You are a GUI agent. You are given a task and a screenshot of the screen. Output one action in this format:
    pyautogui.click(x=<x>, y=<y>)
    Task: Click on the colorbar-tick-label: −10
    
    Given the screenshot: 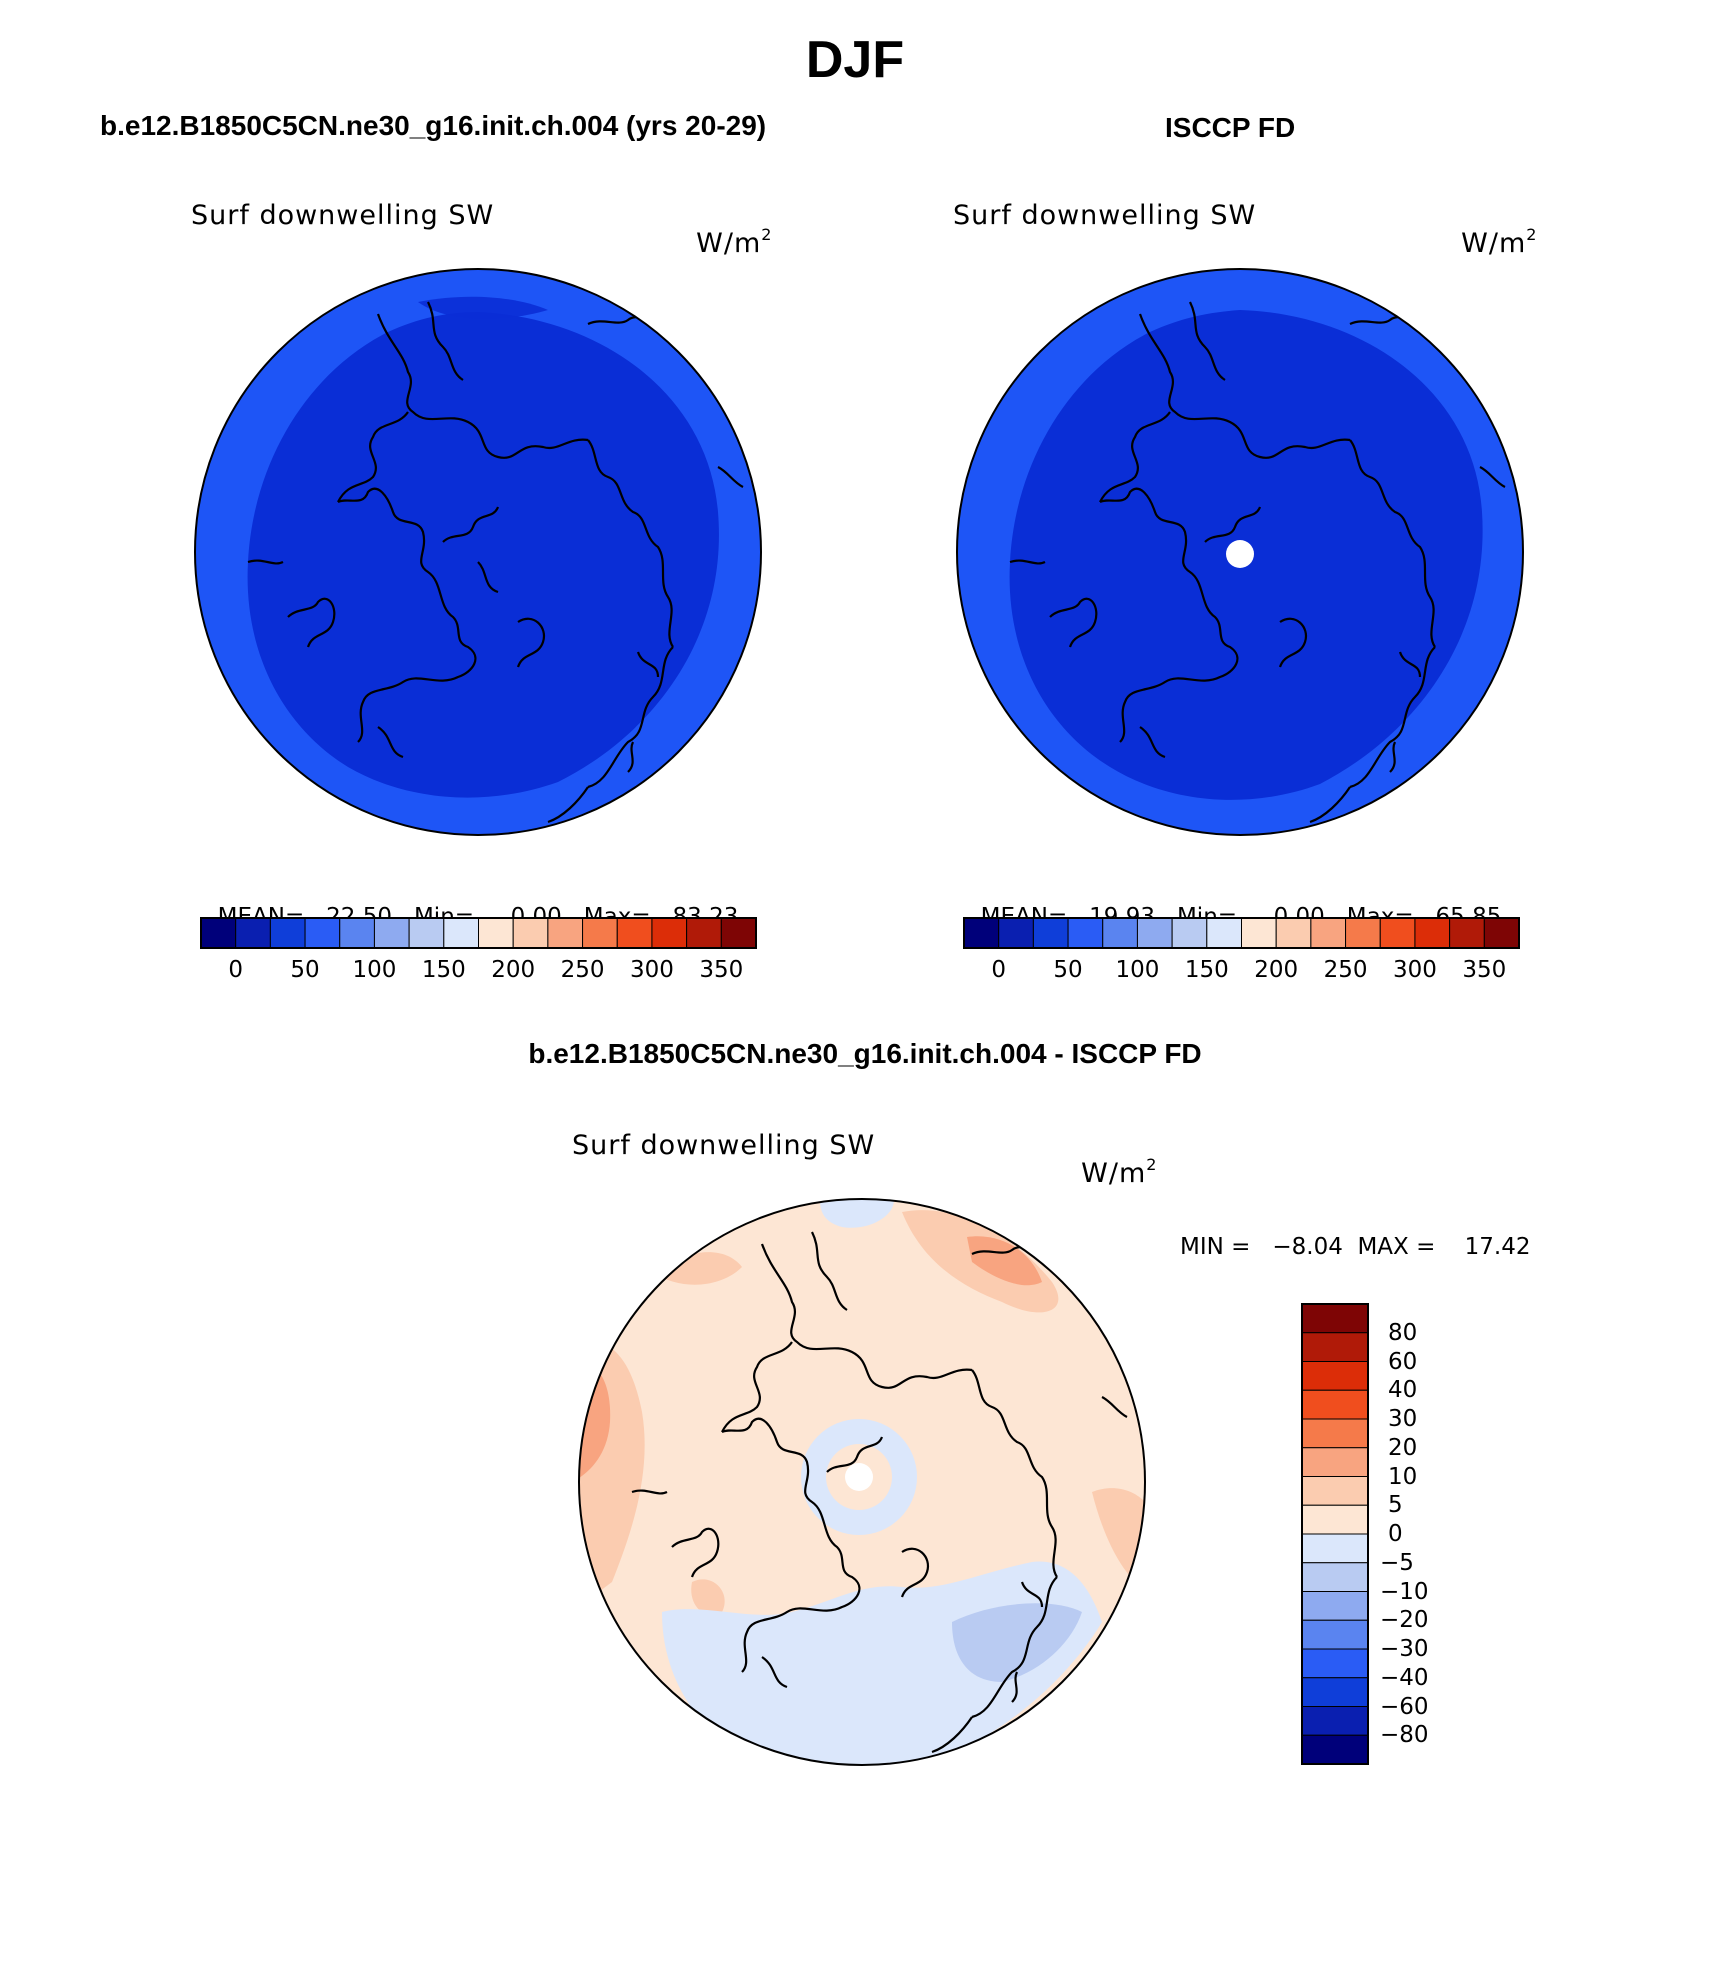 What is the action you would take?
    pyautogui.click(x=1404, y=1591)
    